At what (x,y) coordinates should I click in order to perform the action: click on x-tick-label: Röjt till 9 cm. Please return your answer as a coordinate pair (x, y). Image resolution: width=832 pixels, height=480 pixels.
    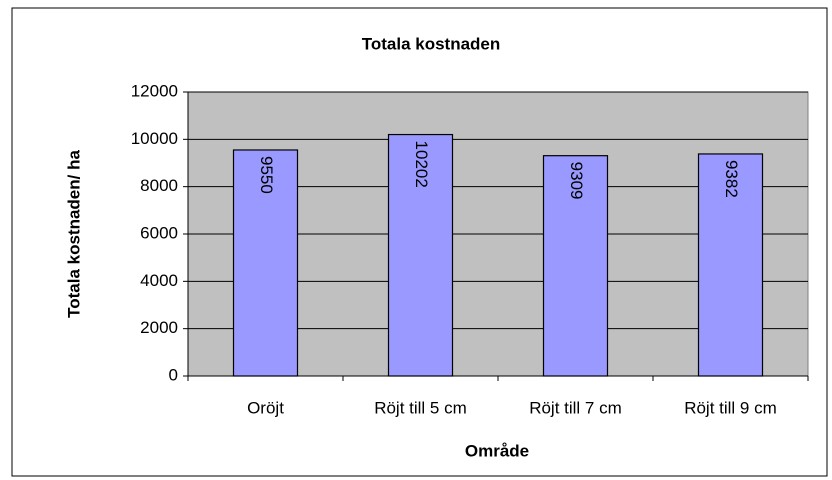
    Looking at the image, I should click on (730, 407).